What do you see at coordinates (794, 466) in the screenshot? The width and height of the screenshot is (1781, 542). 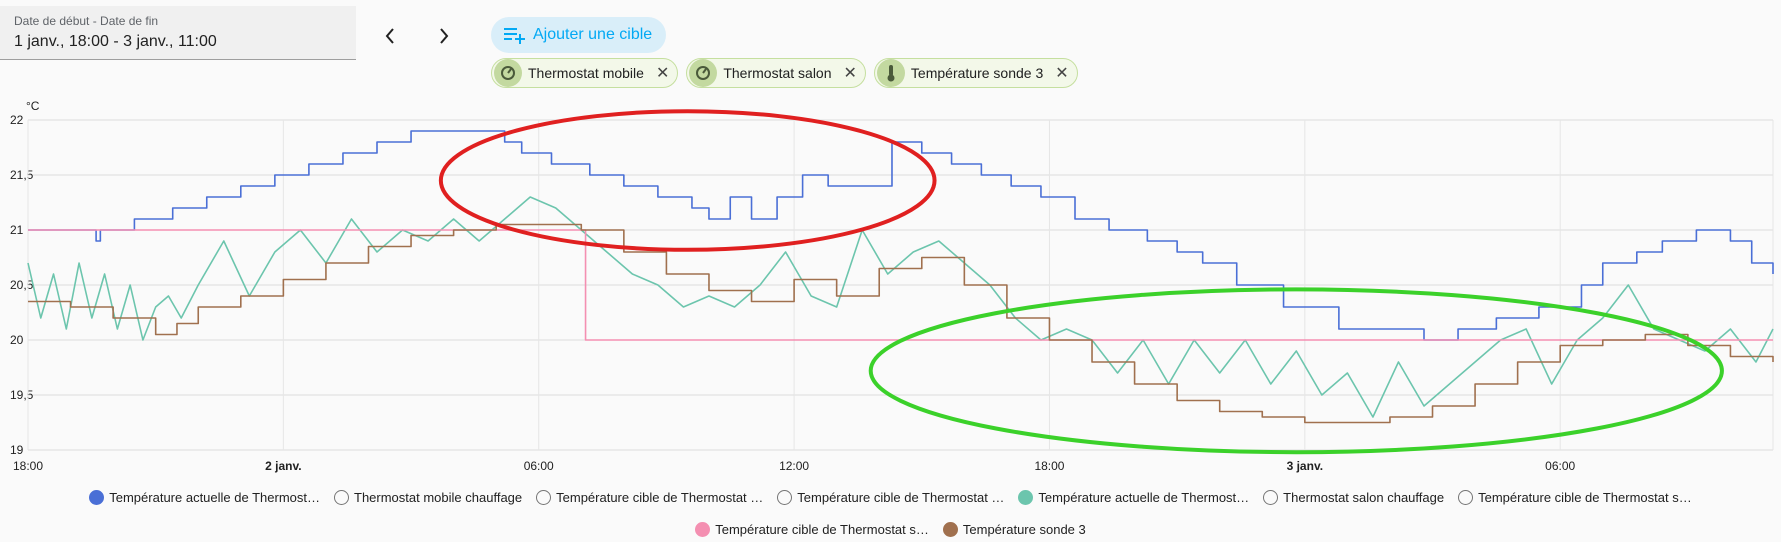 I see `x-tick-label: 12:00` at bounding box center [794, 466].